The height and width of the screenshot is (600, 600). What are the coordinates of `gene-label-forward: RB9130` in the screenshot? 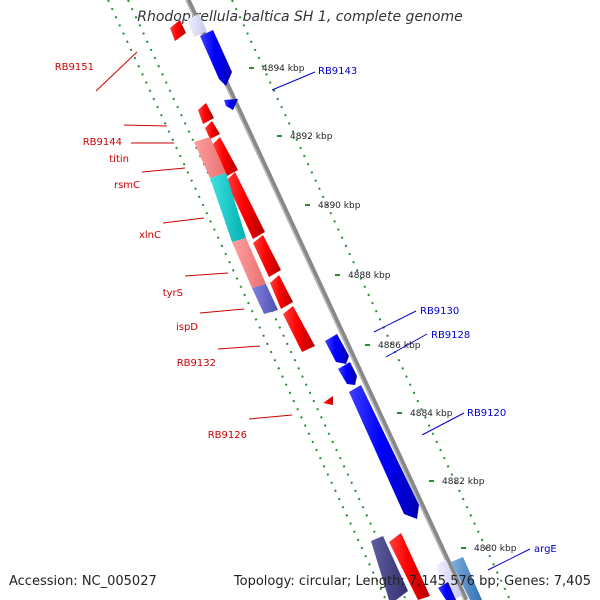 It's located at (439, 311).